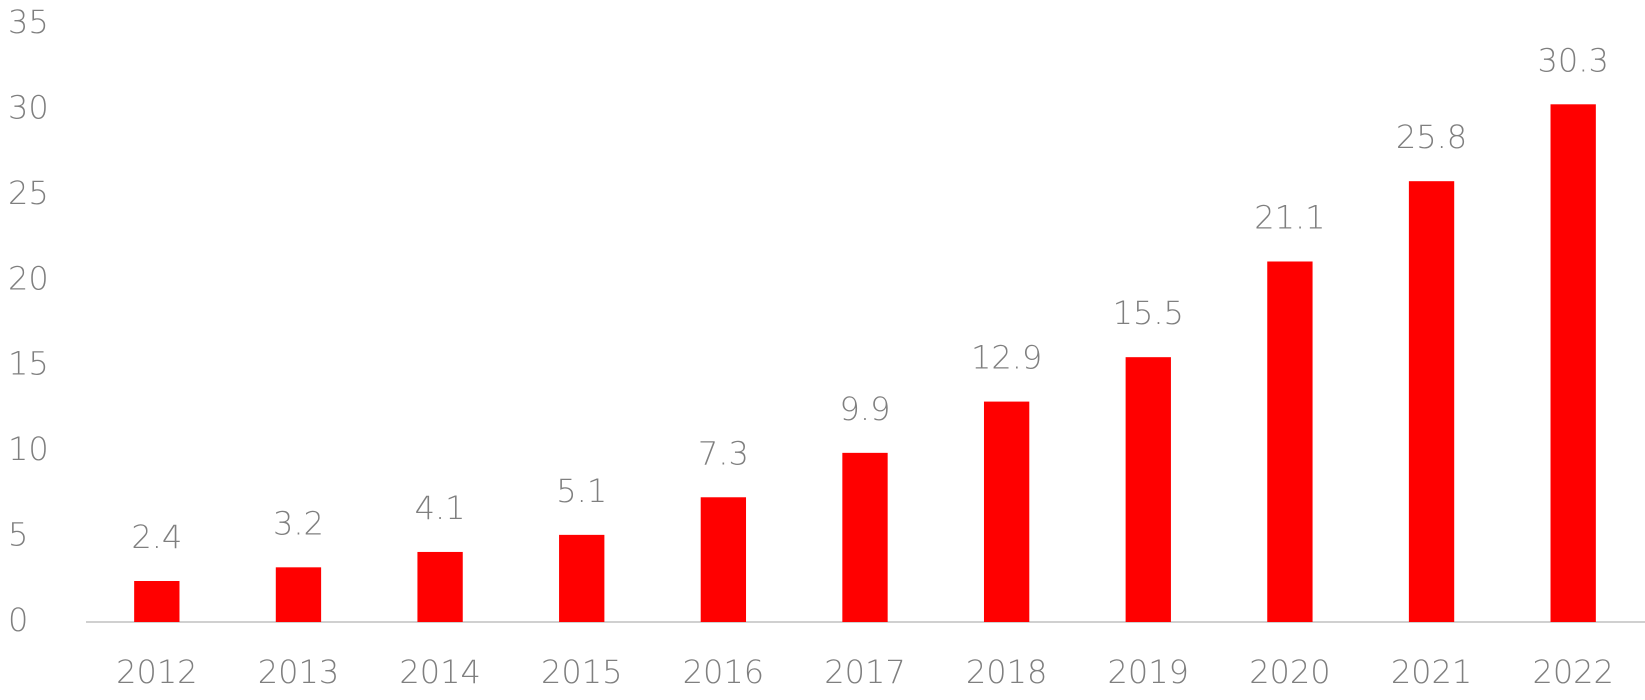  What do you see at coordinates (1431, 137) in the screenshot?
I see `data-label: 25.8` at bounding box center [1431, 137].